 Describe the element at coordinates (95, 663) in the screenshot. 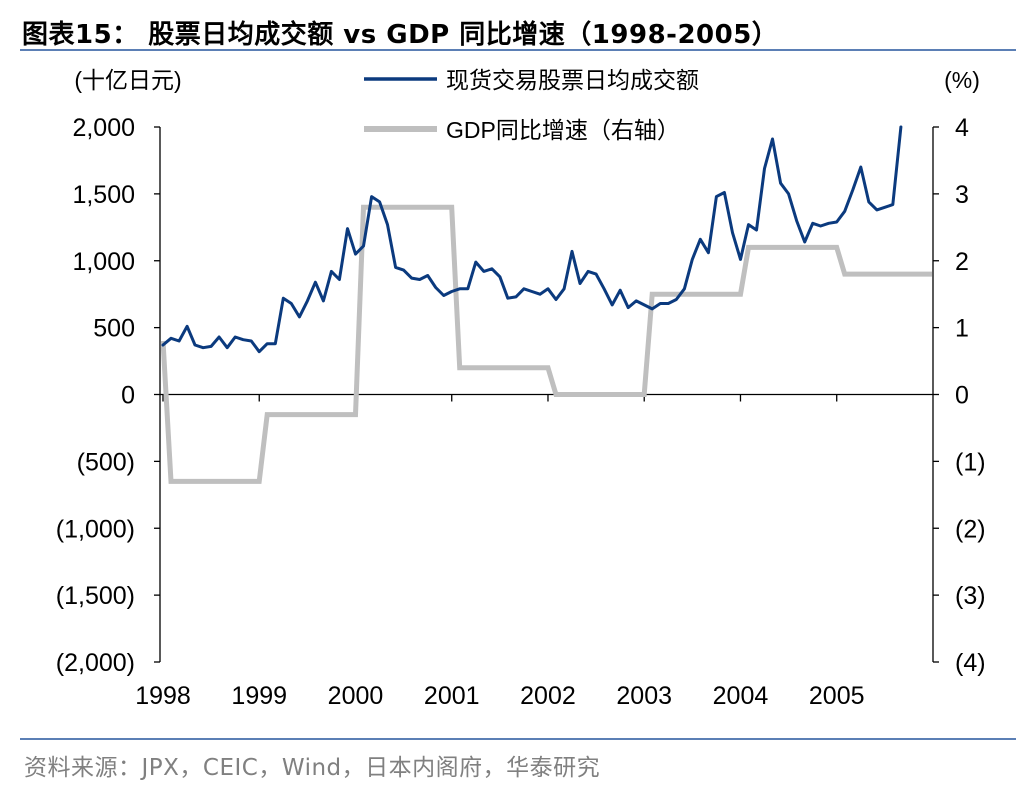

I see `left-tick-label: (2,000)` at that location.